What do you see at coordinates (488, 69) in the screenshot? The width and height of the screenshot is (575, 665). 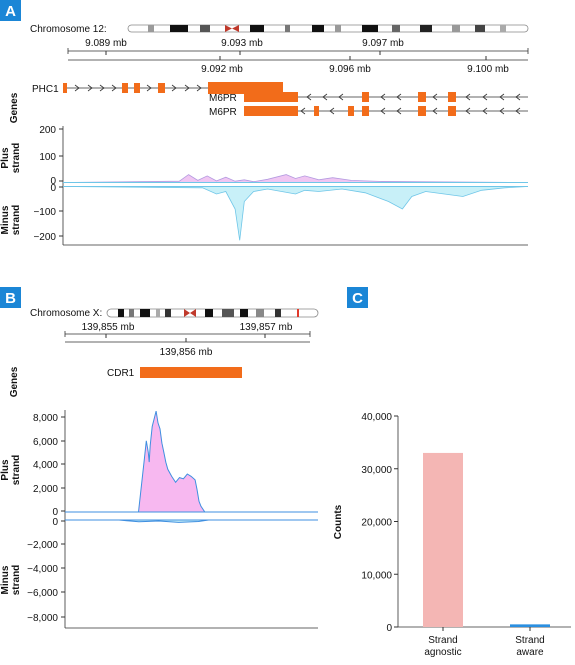 I see `panel-a-scale-bottom-3: 9.100 mb` at bounding box center [488, 69].